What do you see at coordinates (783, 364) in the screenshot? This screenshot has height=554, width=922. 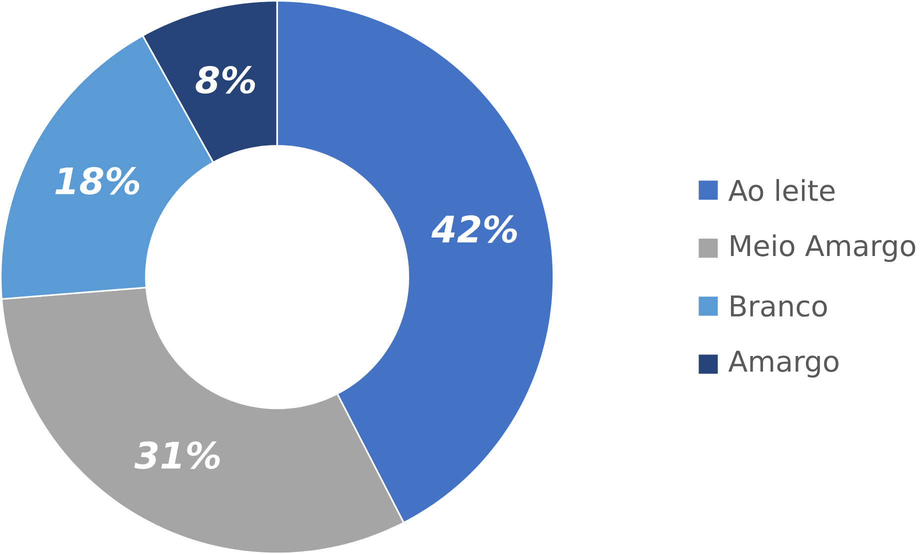 I see `legend-label: Amargo` at bounding box center [783, 364].